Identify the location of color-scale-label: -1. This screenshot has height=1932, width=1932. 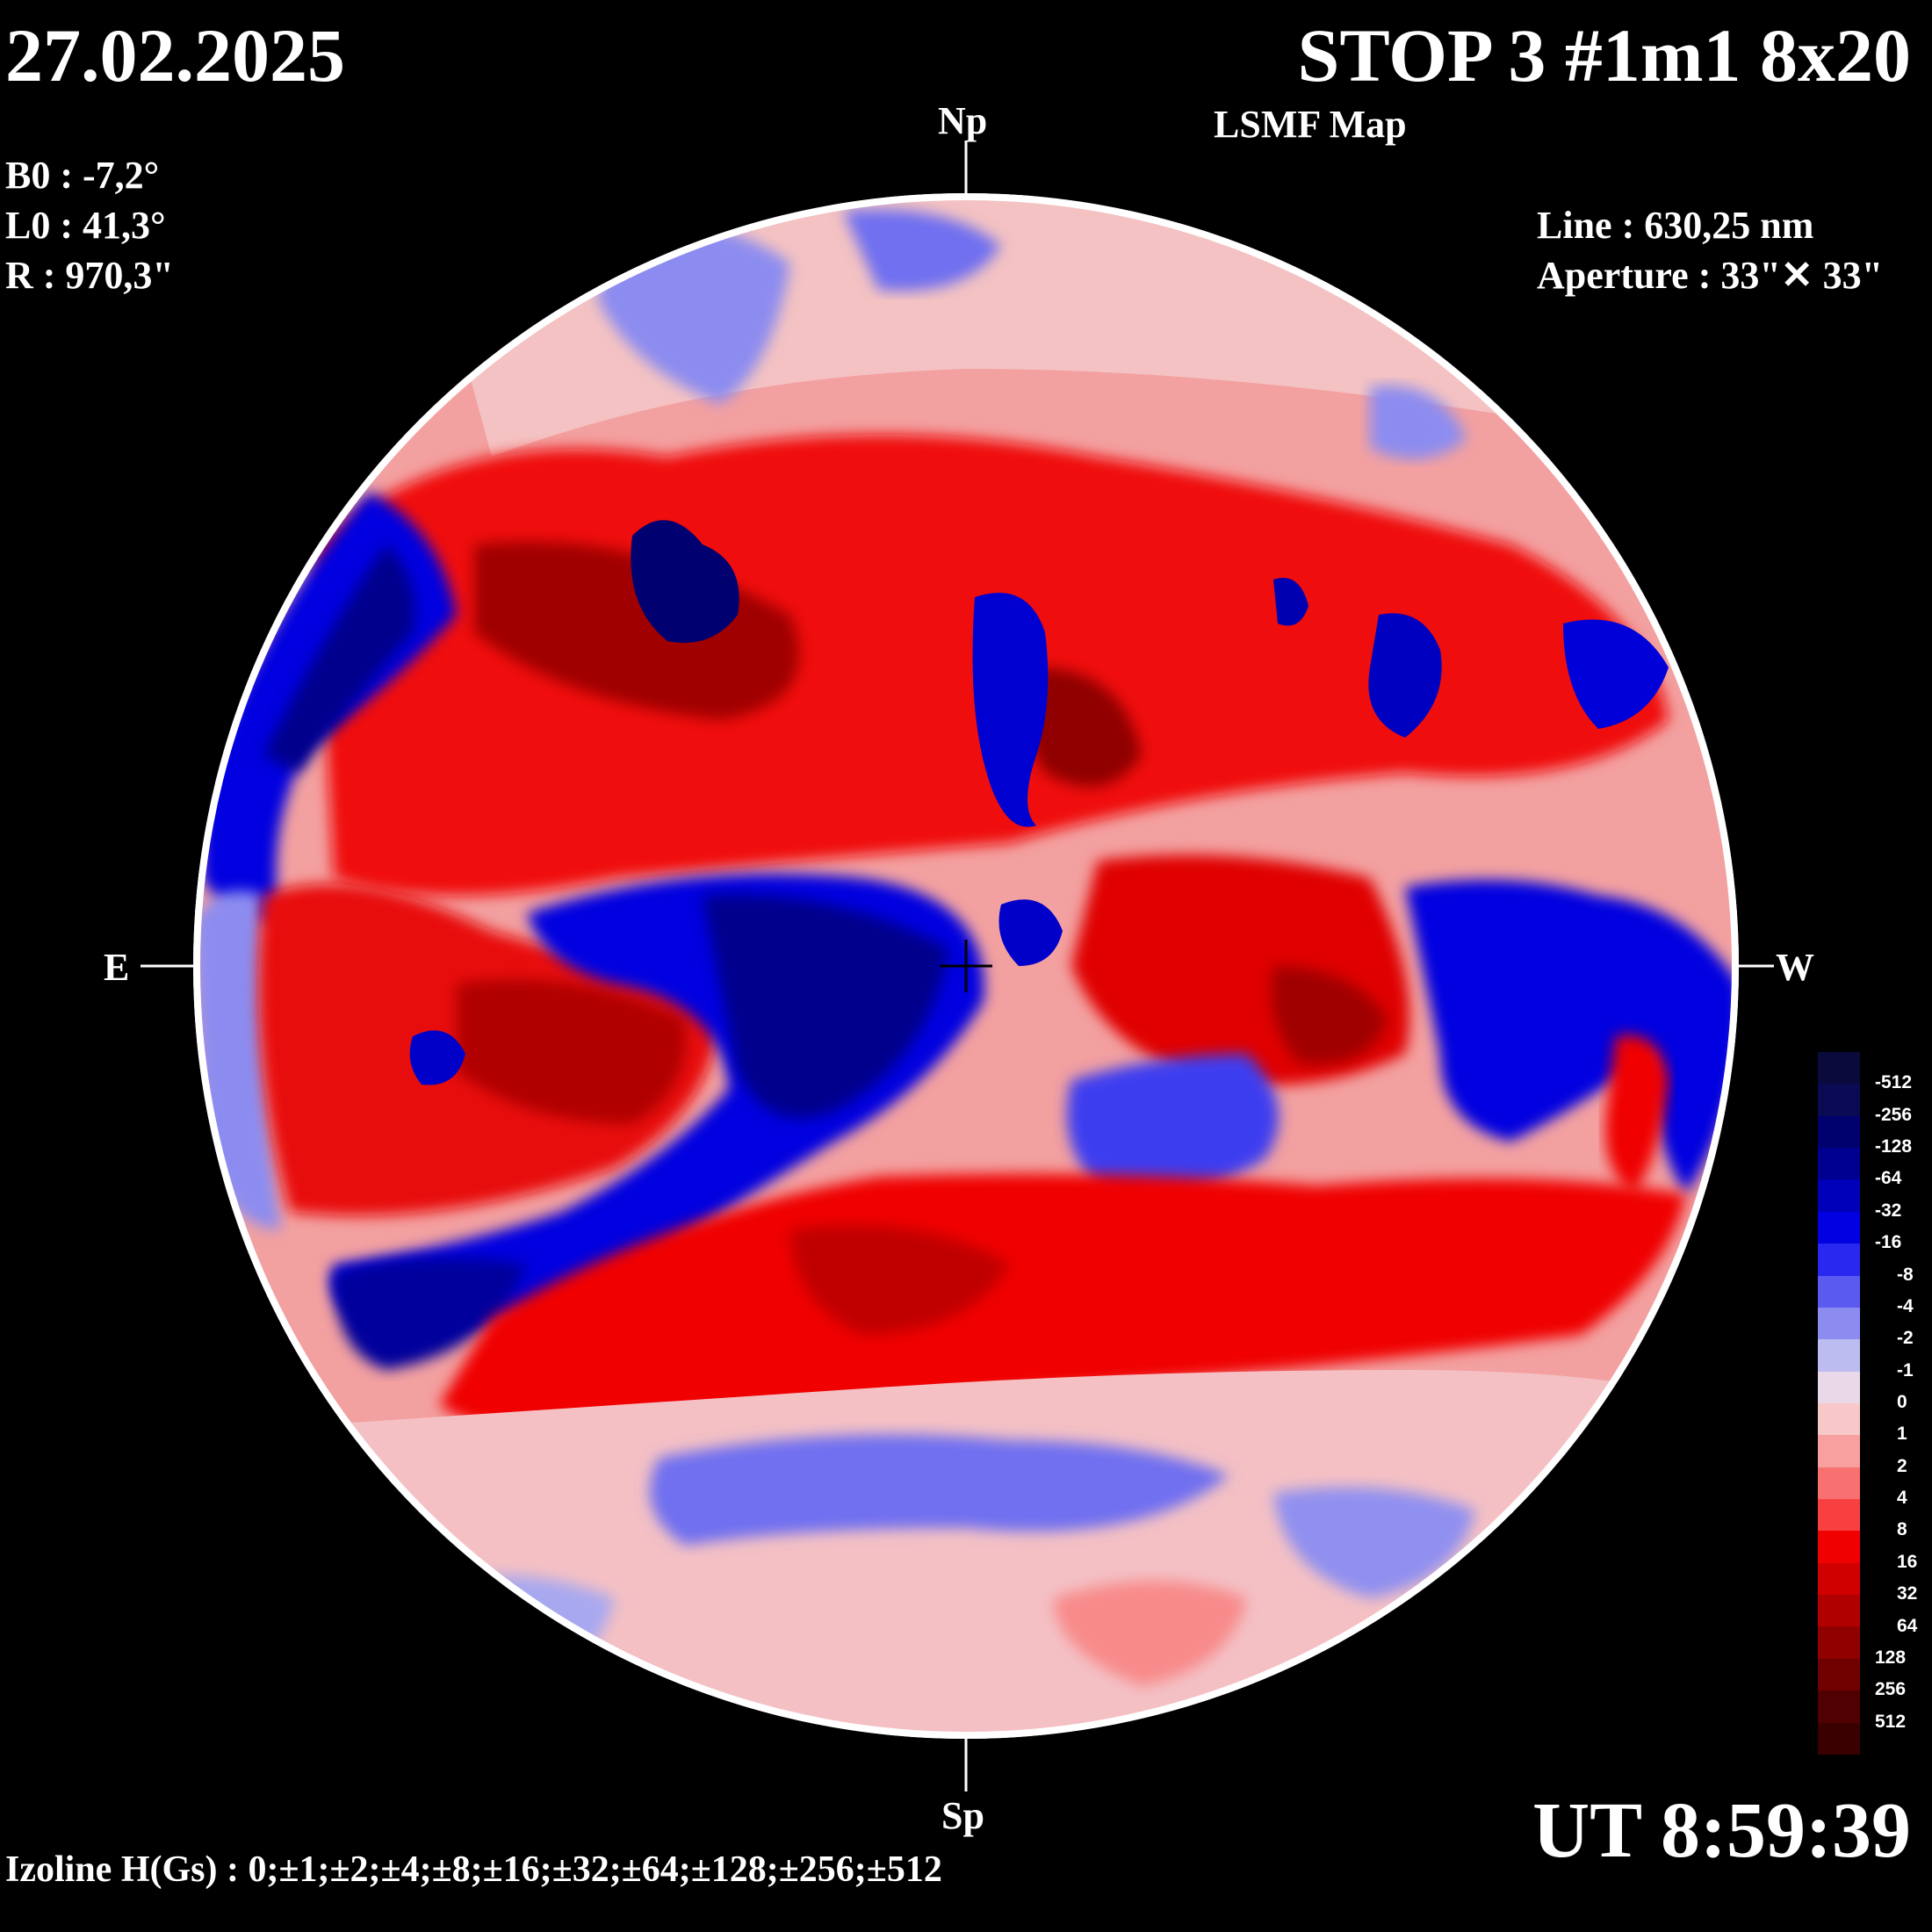
(1906, 1370).